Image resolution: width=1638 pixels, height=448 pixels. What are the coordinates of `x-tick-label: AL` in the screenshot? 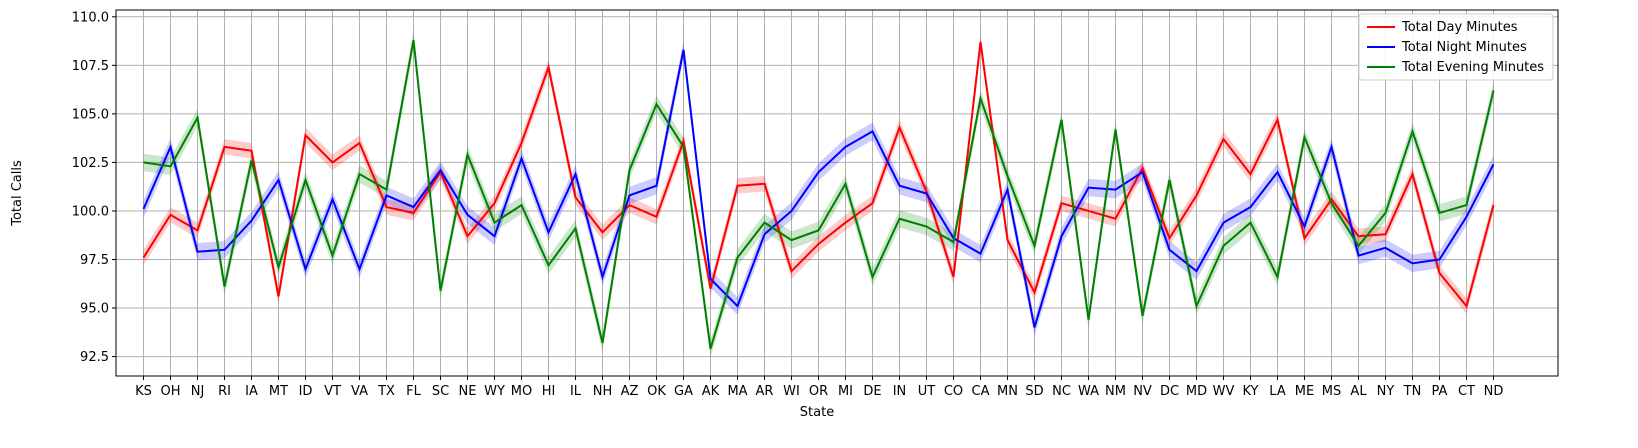 It's located at (1358, 391).